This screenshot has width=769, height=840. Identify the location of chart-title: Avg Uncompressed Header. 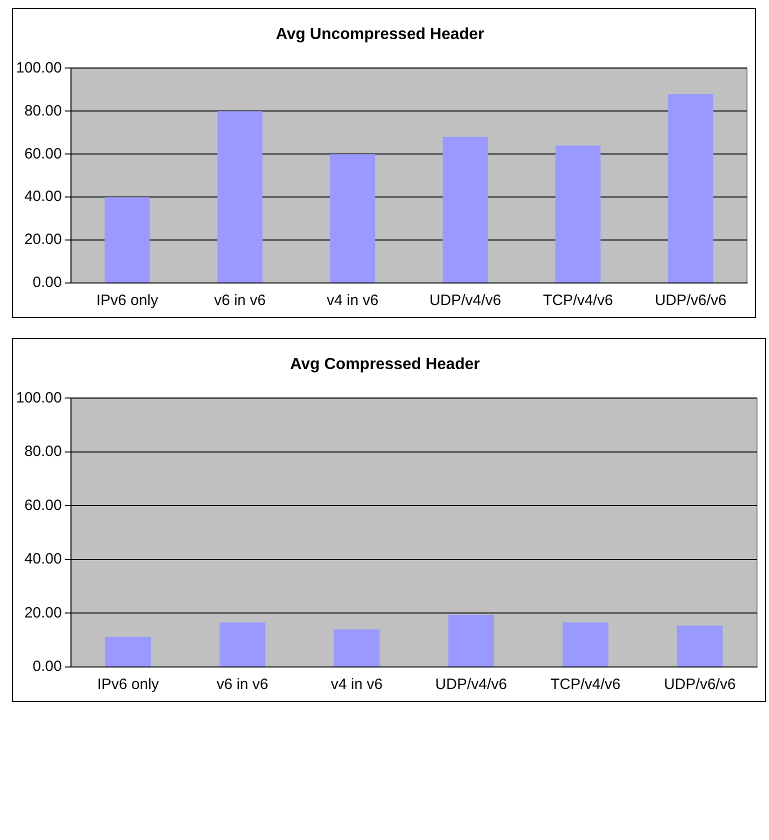
(380, 35).